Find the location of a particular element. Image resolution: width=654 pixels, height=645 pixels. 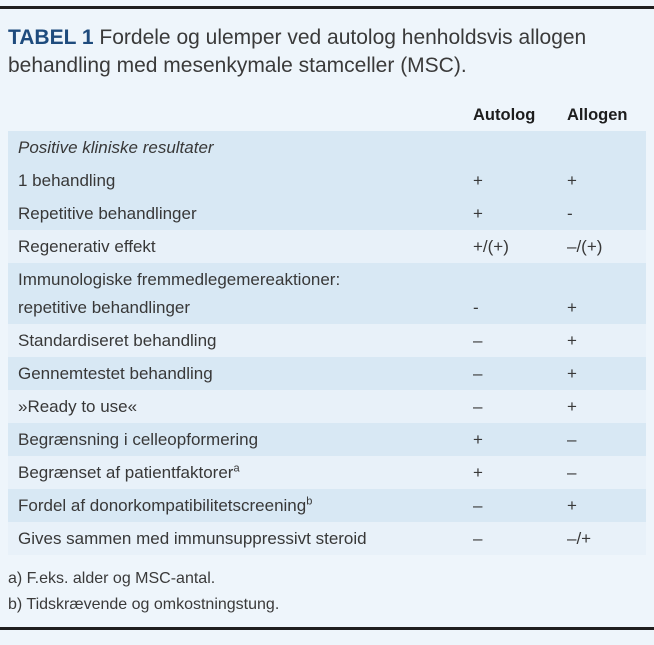

row-label: Positive kliniske resultater is located at coordinates (116, 147).